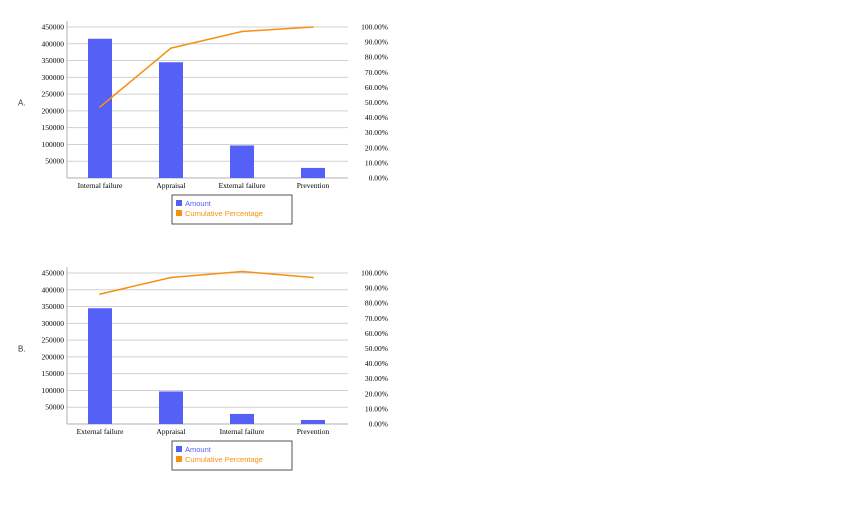 Image resolution: width=844 pixels, height=512 pixels. What do you see at coordinates (22, 103) in the screenshot?
I see `panel-label: A.` at bounding box center [22, 103].